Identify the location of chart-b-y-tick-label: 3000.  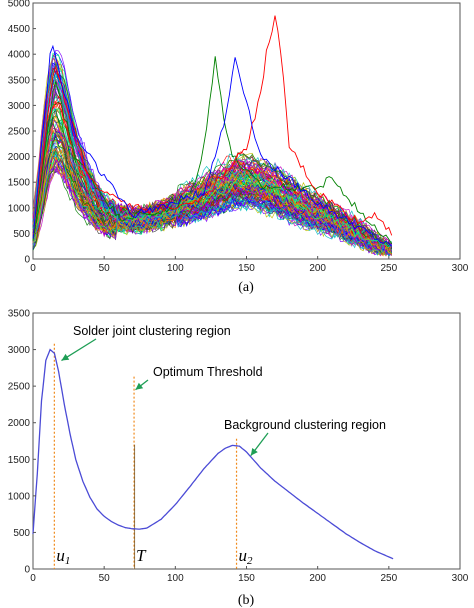
(19, 350).